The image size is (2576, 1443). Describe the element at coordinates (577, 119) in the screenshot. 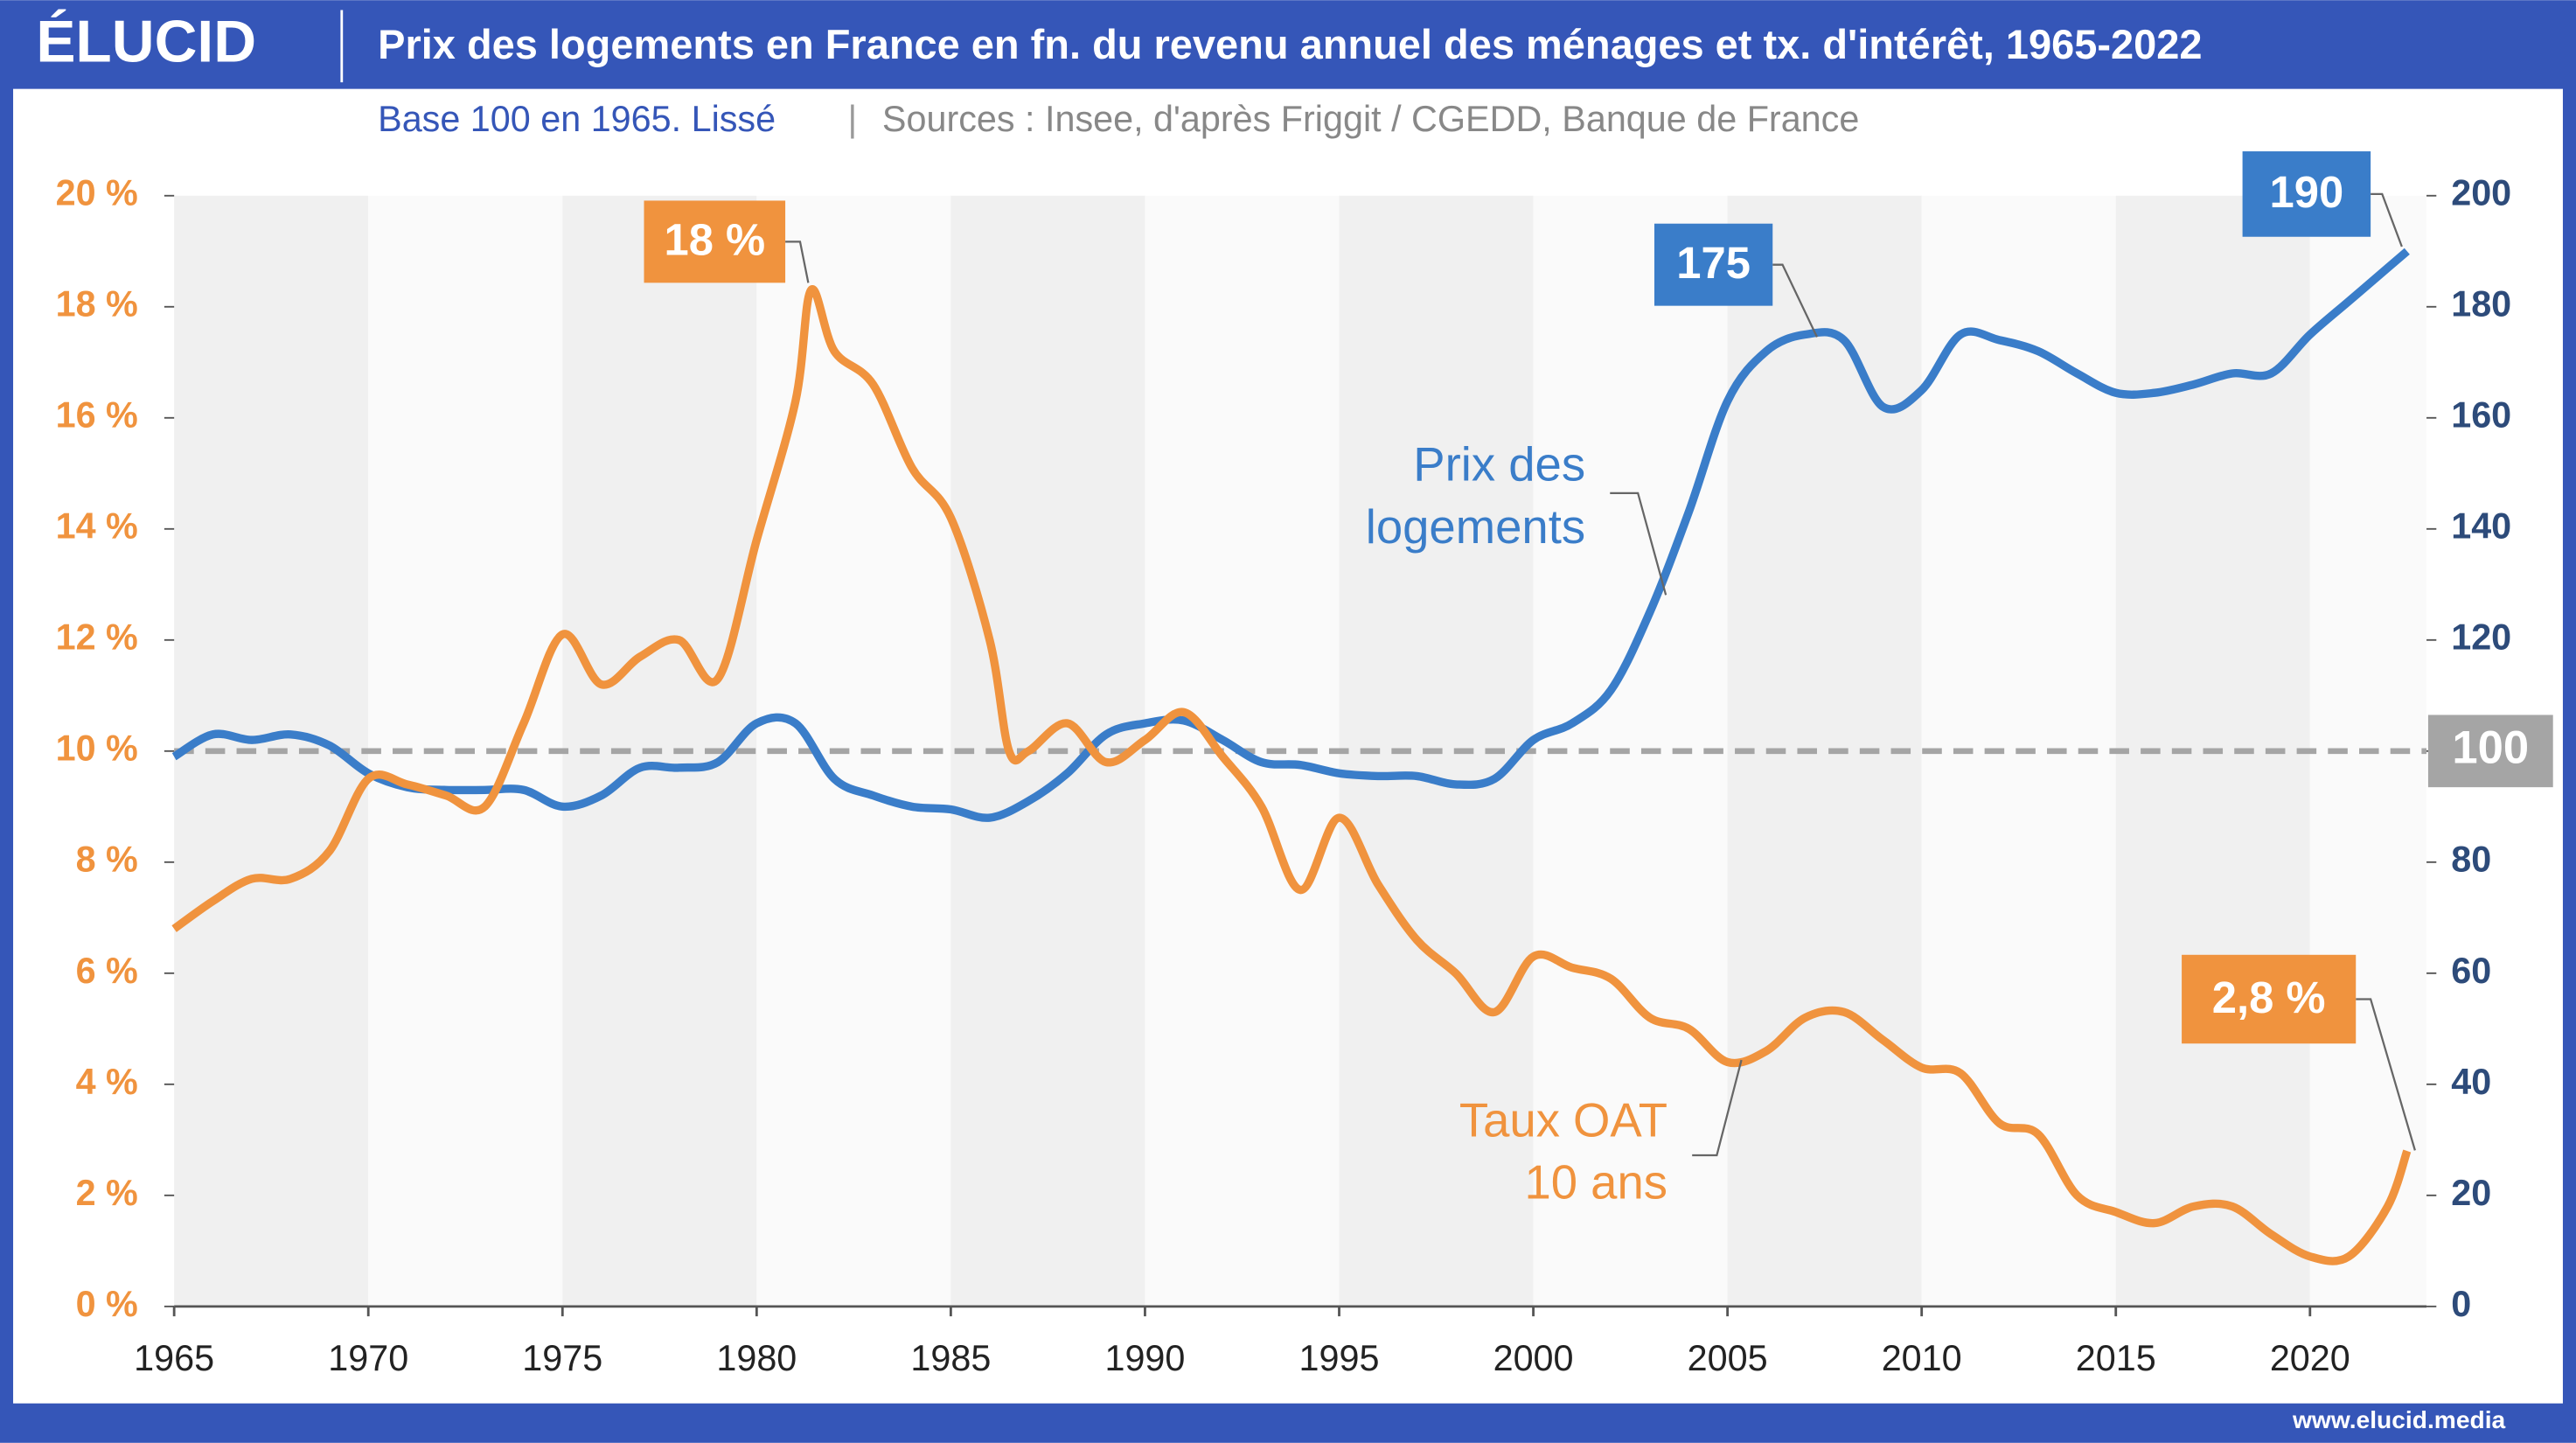

I see `subtitle: Base 100 en 1965. Lissé` at that location.